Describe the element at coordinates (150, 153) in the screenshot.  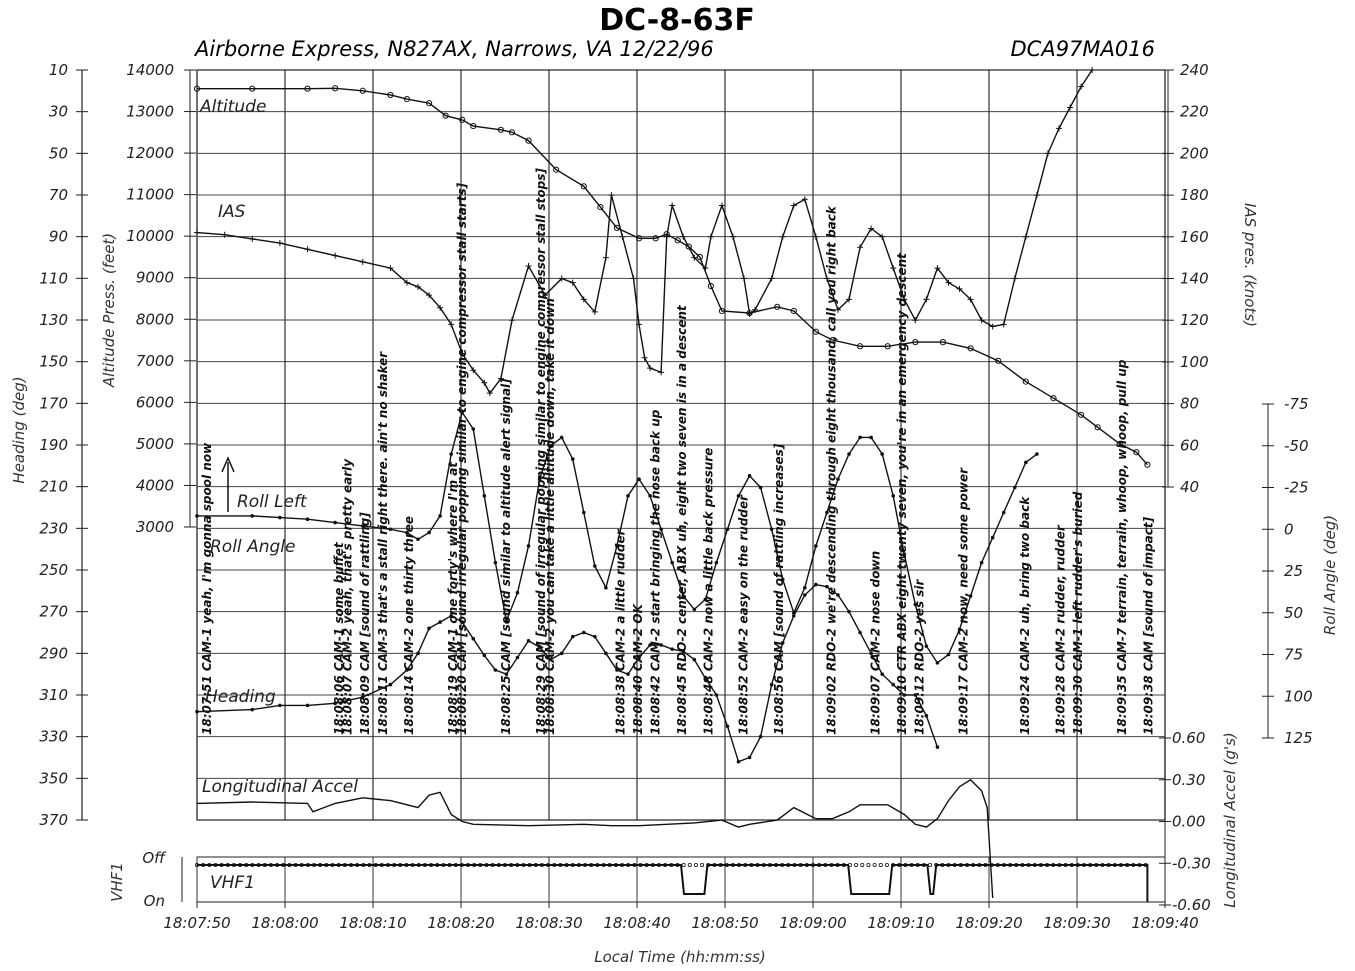
I see `altitude-tick-label: 12000` at that location.